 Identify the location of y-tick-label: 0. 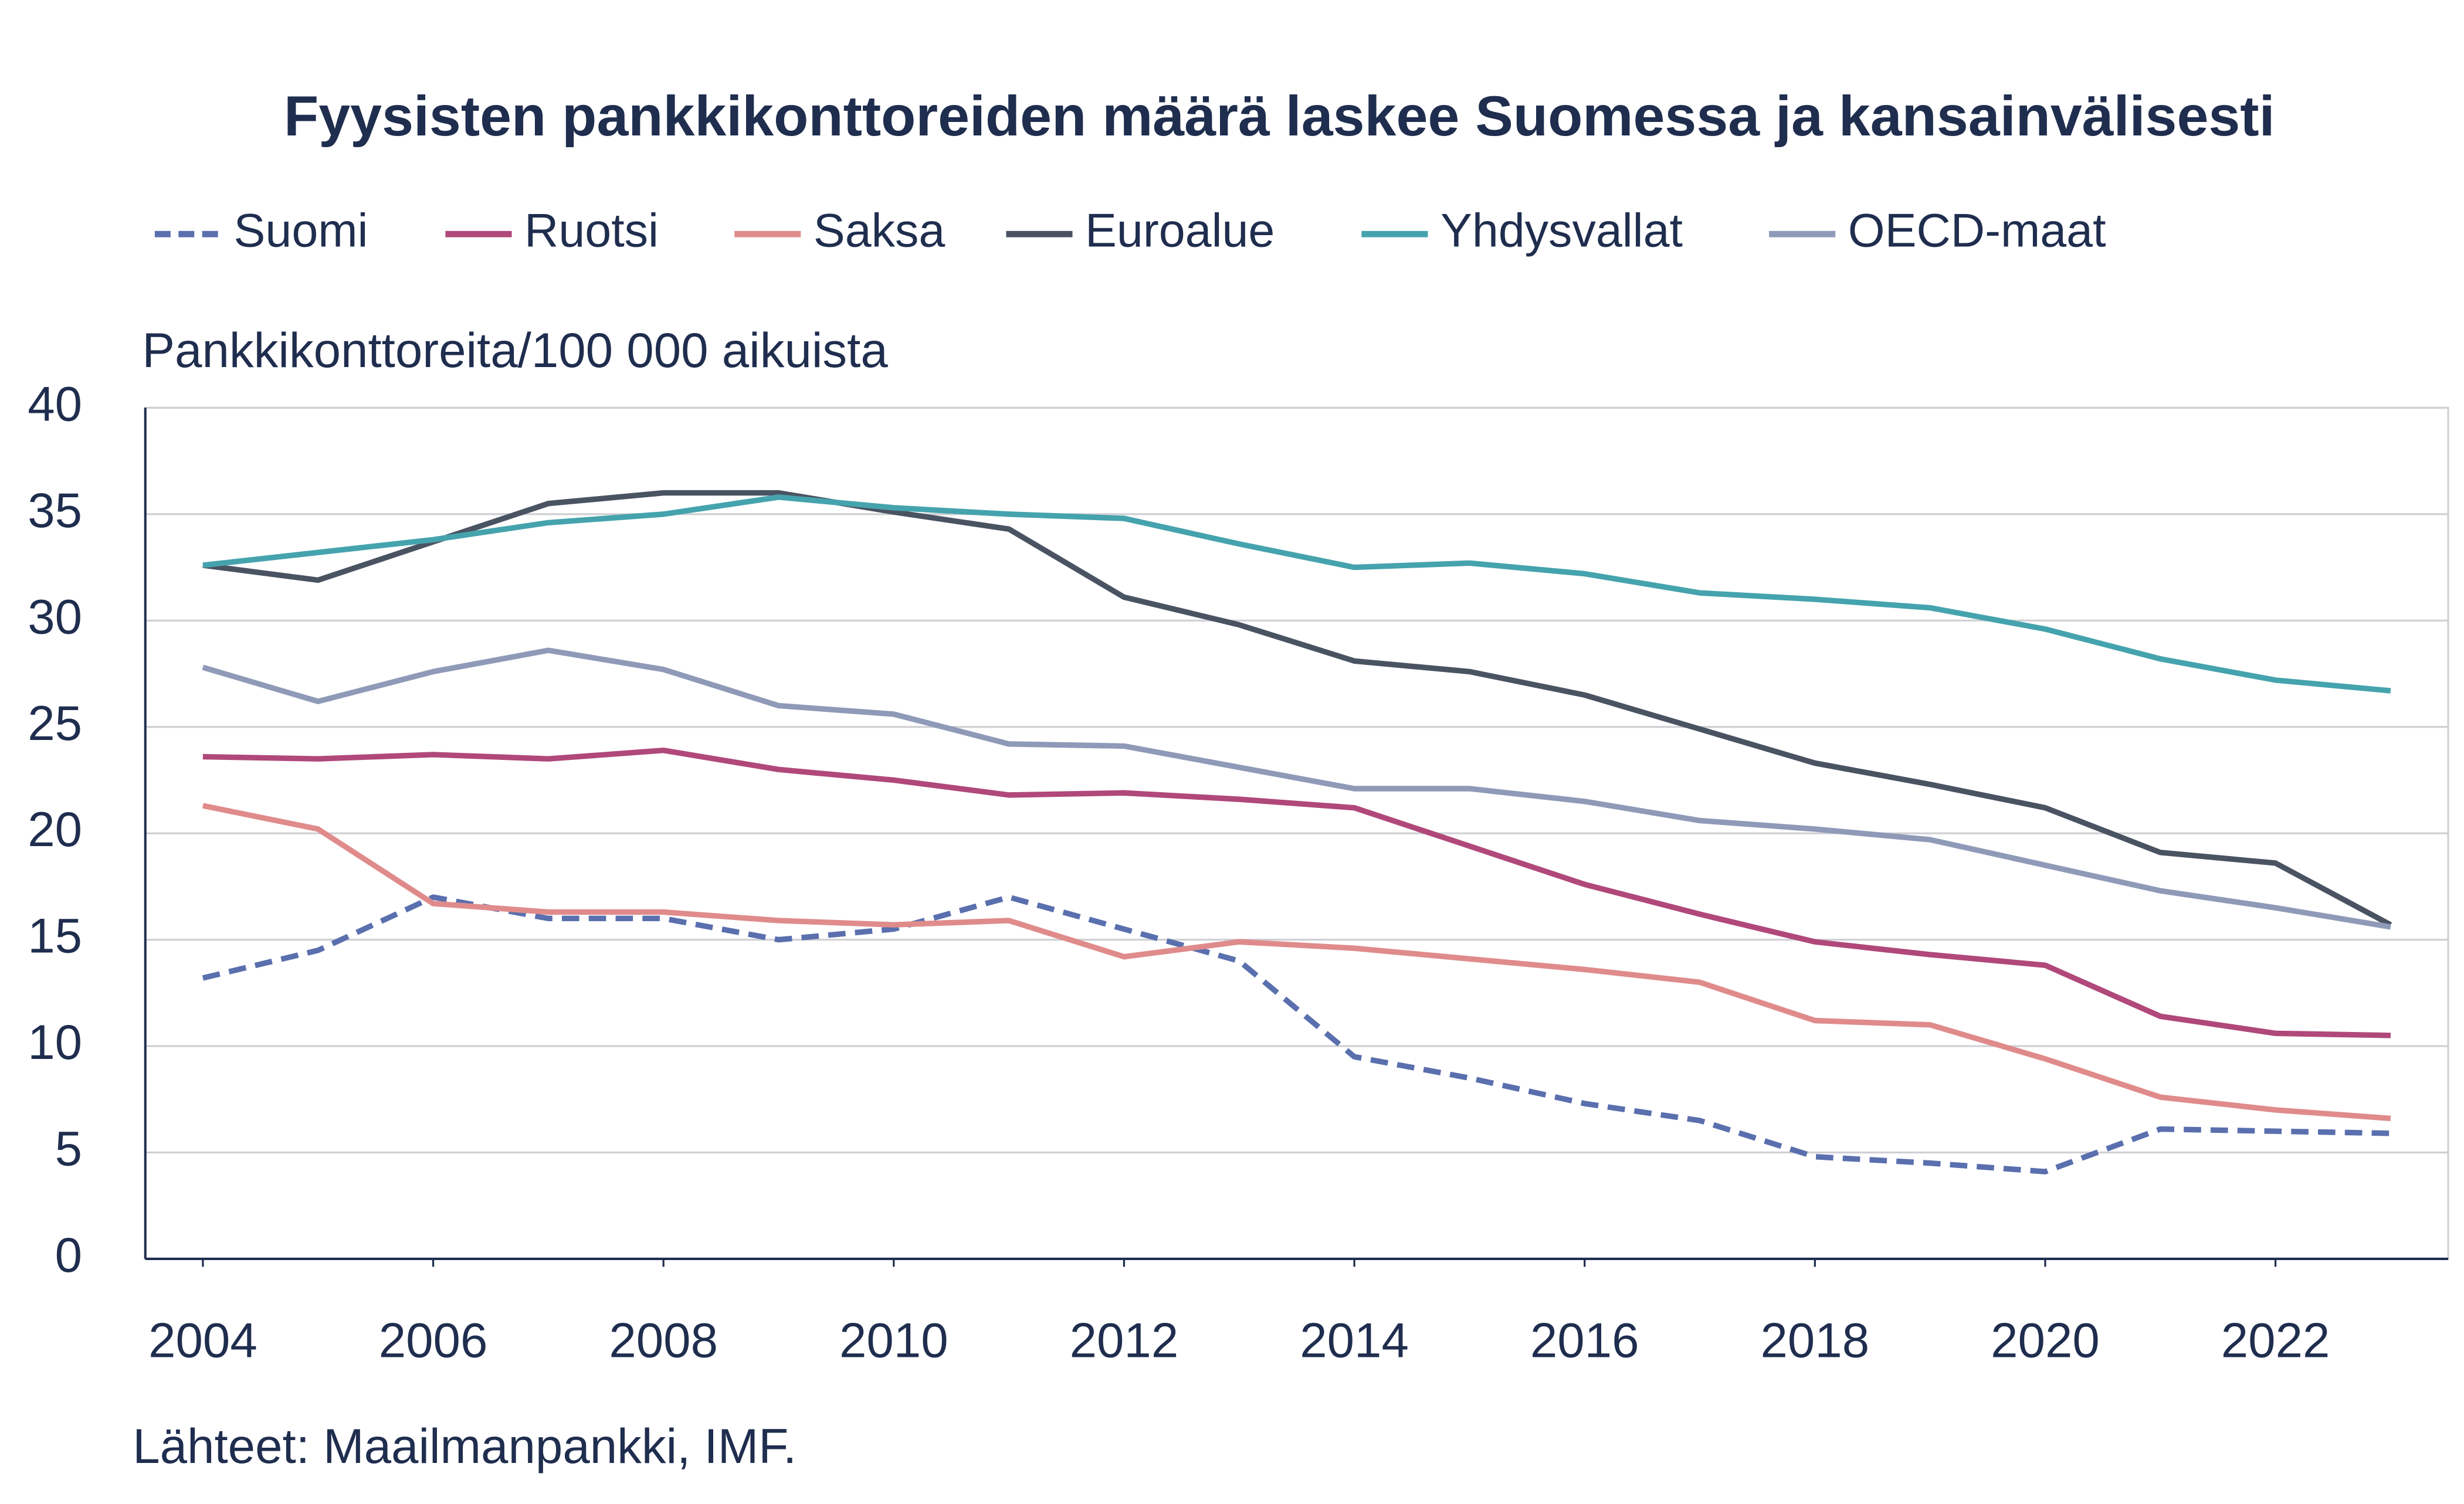
(68, 1254).